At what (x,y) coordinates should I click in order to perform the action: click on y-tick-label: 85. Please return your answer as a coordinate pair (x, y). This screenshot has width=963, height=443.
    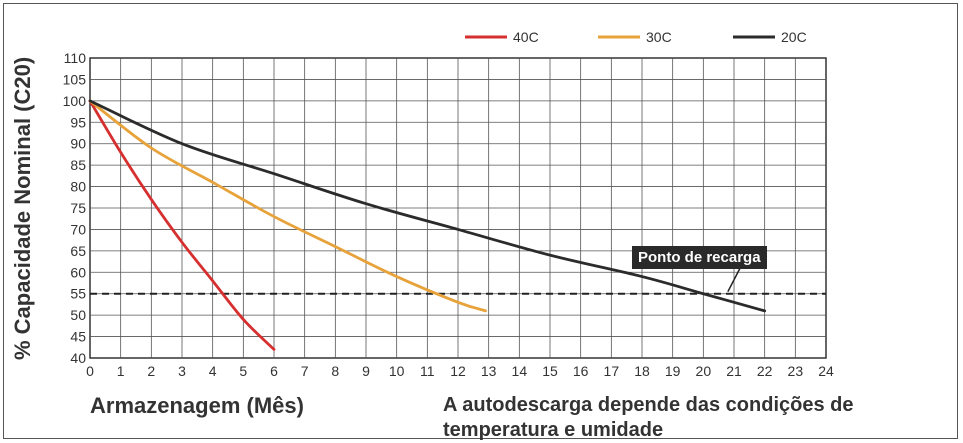
    Looking at the image, I should click on (78, 165).